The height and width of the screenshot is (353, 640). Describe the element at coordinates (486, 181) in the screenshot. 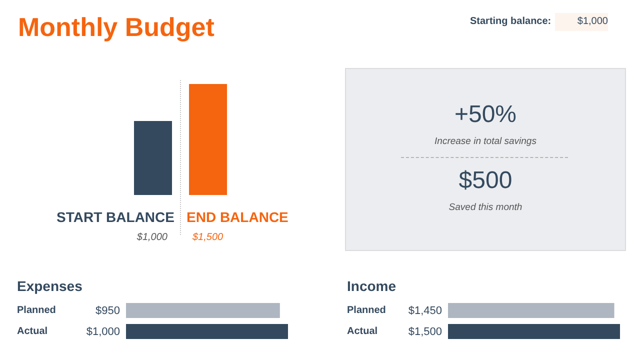

I see `text: $500` at that location.